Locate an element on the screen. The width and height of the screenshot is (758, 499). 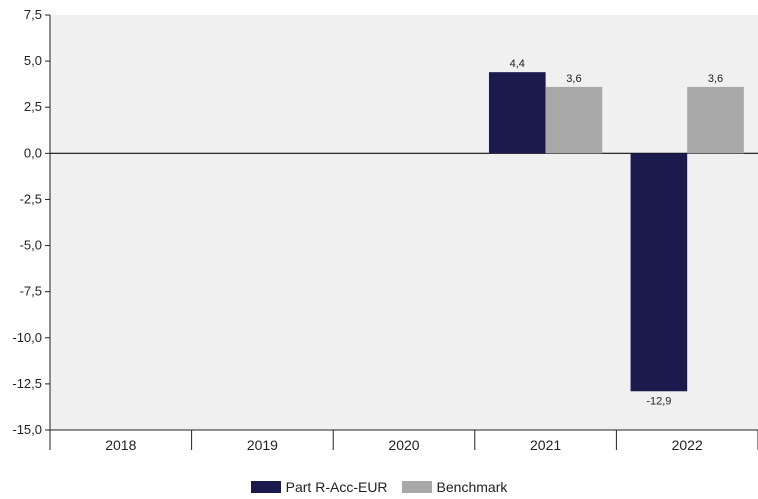
legend-item-series-1: Part R-Acc-EUR is located at coordinates (319, 487).